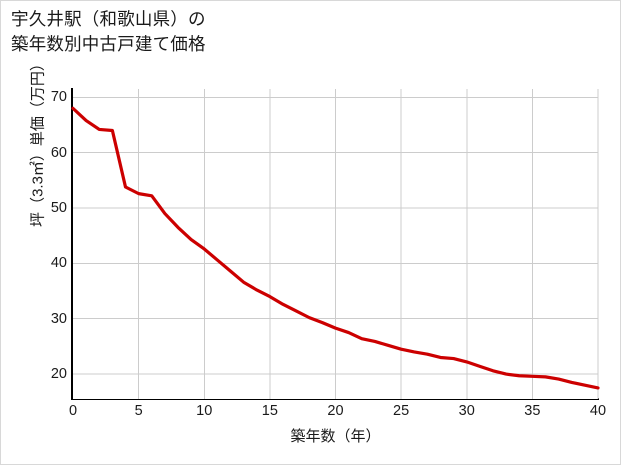 The image size is (621, 465). Describe the element at coordinates (269, 411) in the screenshot. I see `x-axis-tick-label: 15` at that location.